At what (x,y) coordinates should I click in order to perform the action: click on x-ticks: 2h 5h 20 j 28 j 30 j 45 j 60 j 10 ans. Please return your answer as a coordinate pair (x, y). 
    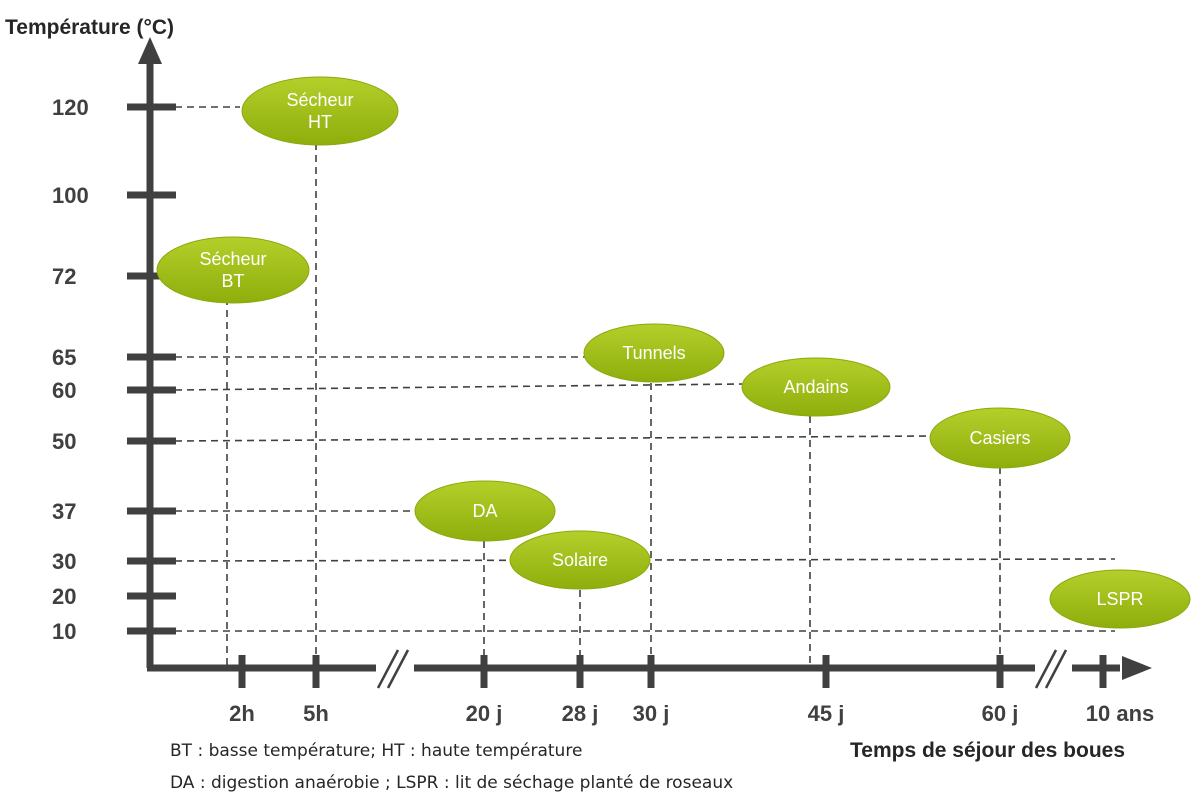
    Looking at the image, I should click on (691, 690).